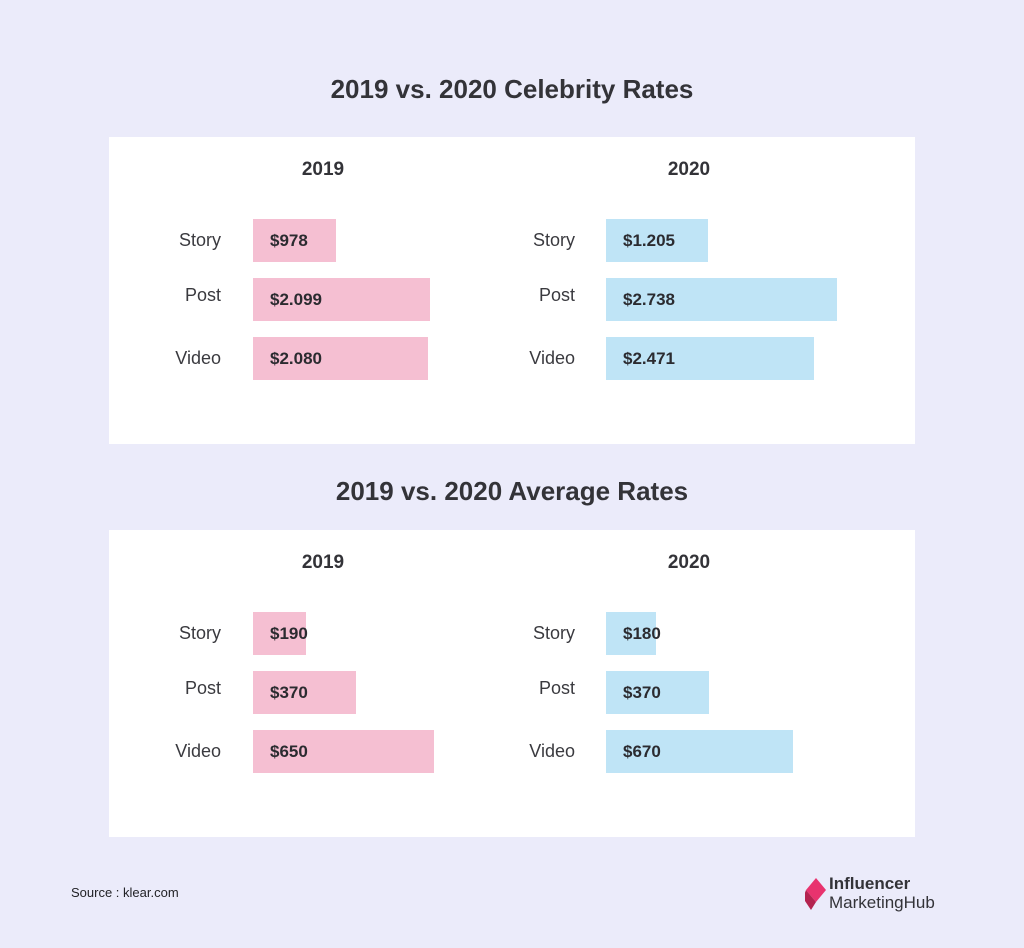 The image size is (1024, 948). I want to click on bar-2020-story: $1.205, so click(657, 240).